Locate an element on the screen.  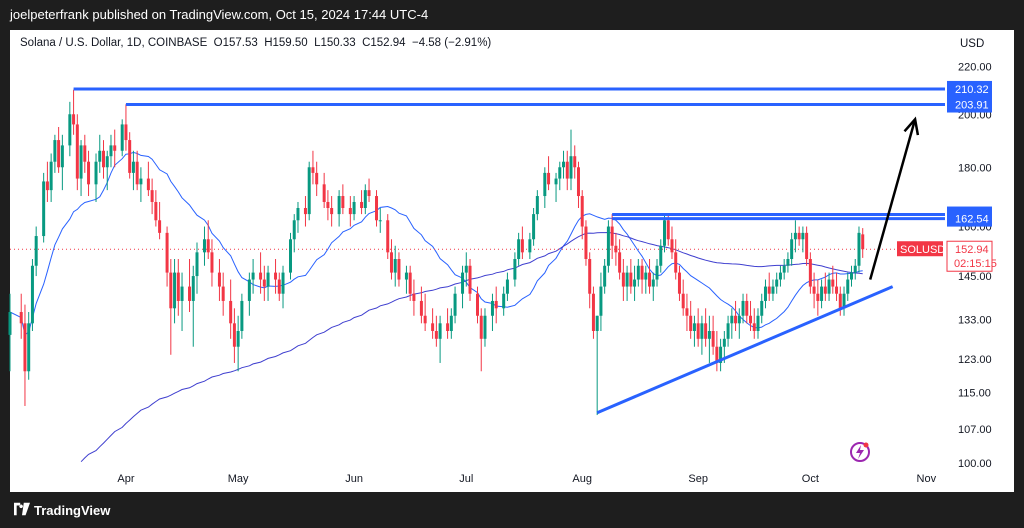
projection-arrow-head is located at coordinates (911, 126).